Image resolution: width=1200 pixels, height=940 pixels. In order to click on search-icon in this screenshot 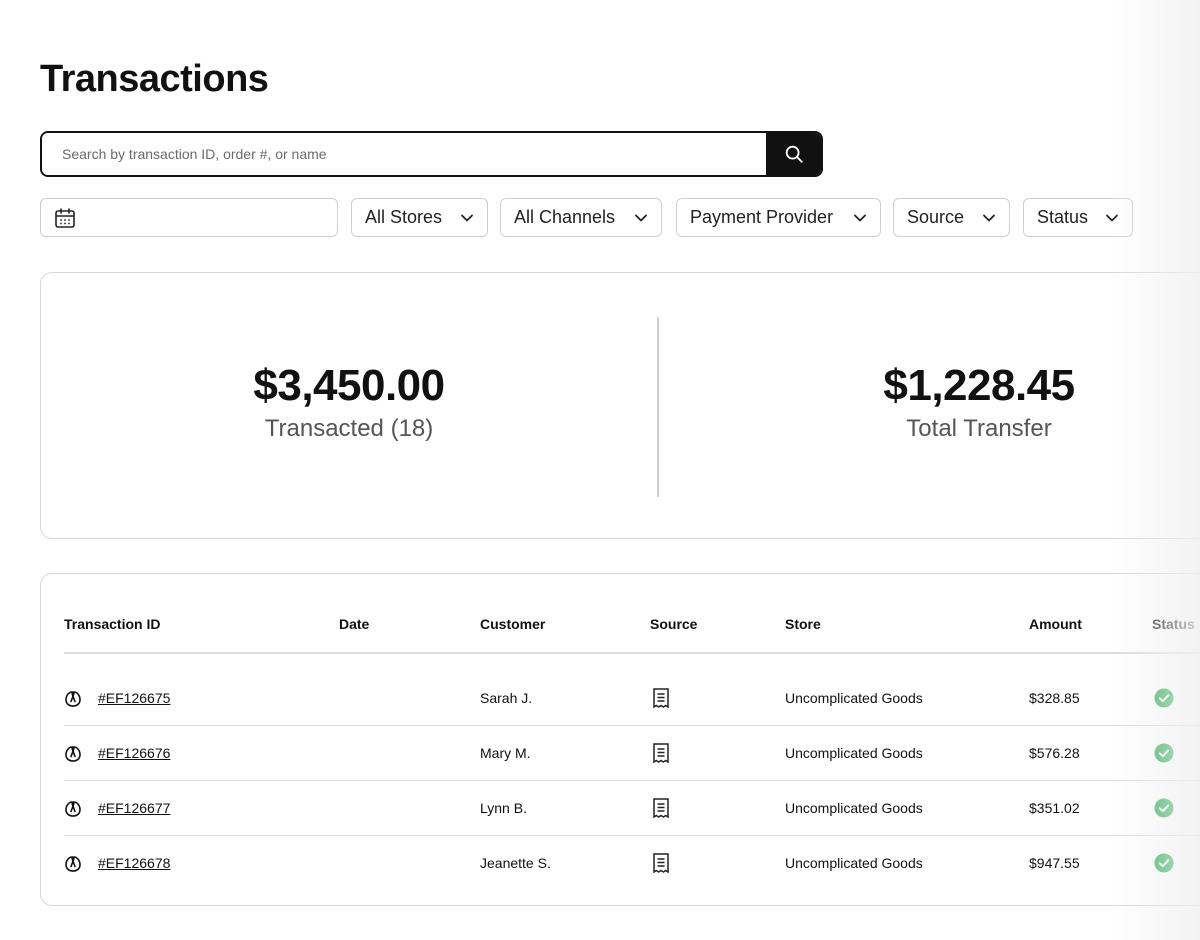, I will do `click(794, 154)`.